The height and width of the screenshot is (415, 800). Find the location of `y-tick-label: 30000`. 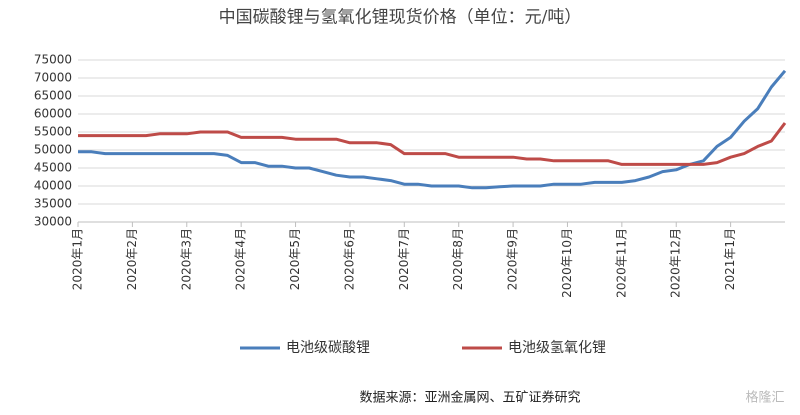

y-tick-label: 30000 is located at coordinates (53, 222).